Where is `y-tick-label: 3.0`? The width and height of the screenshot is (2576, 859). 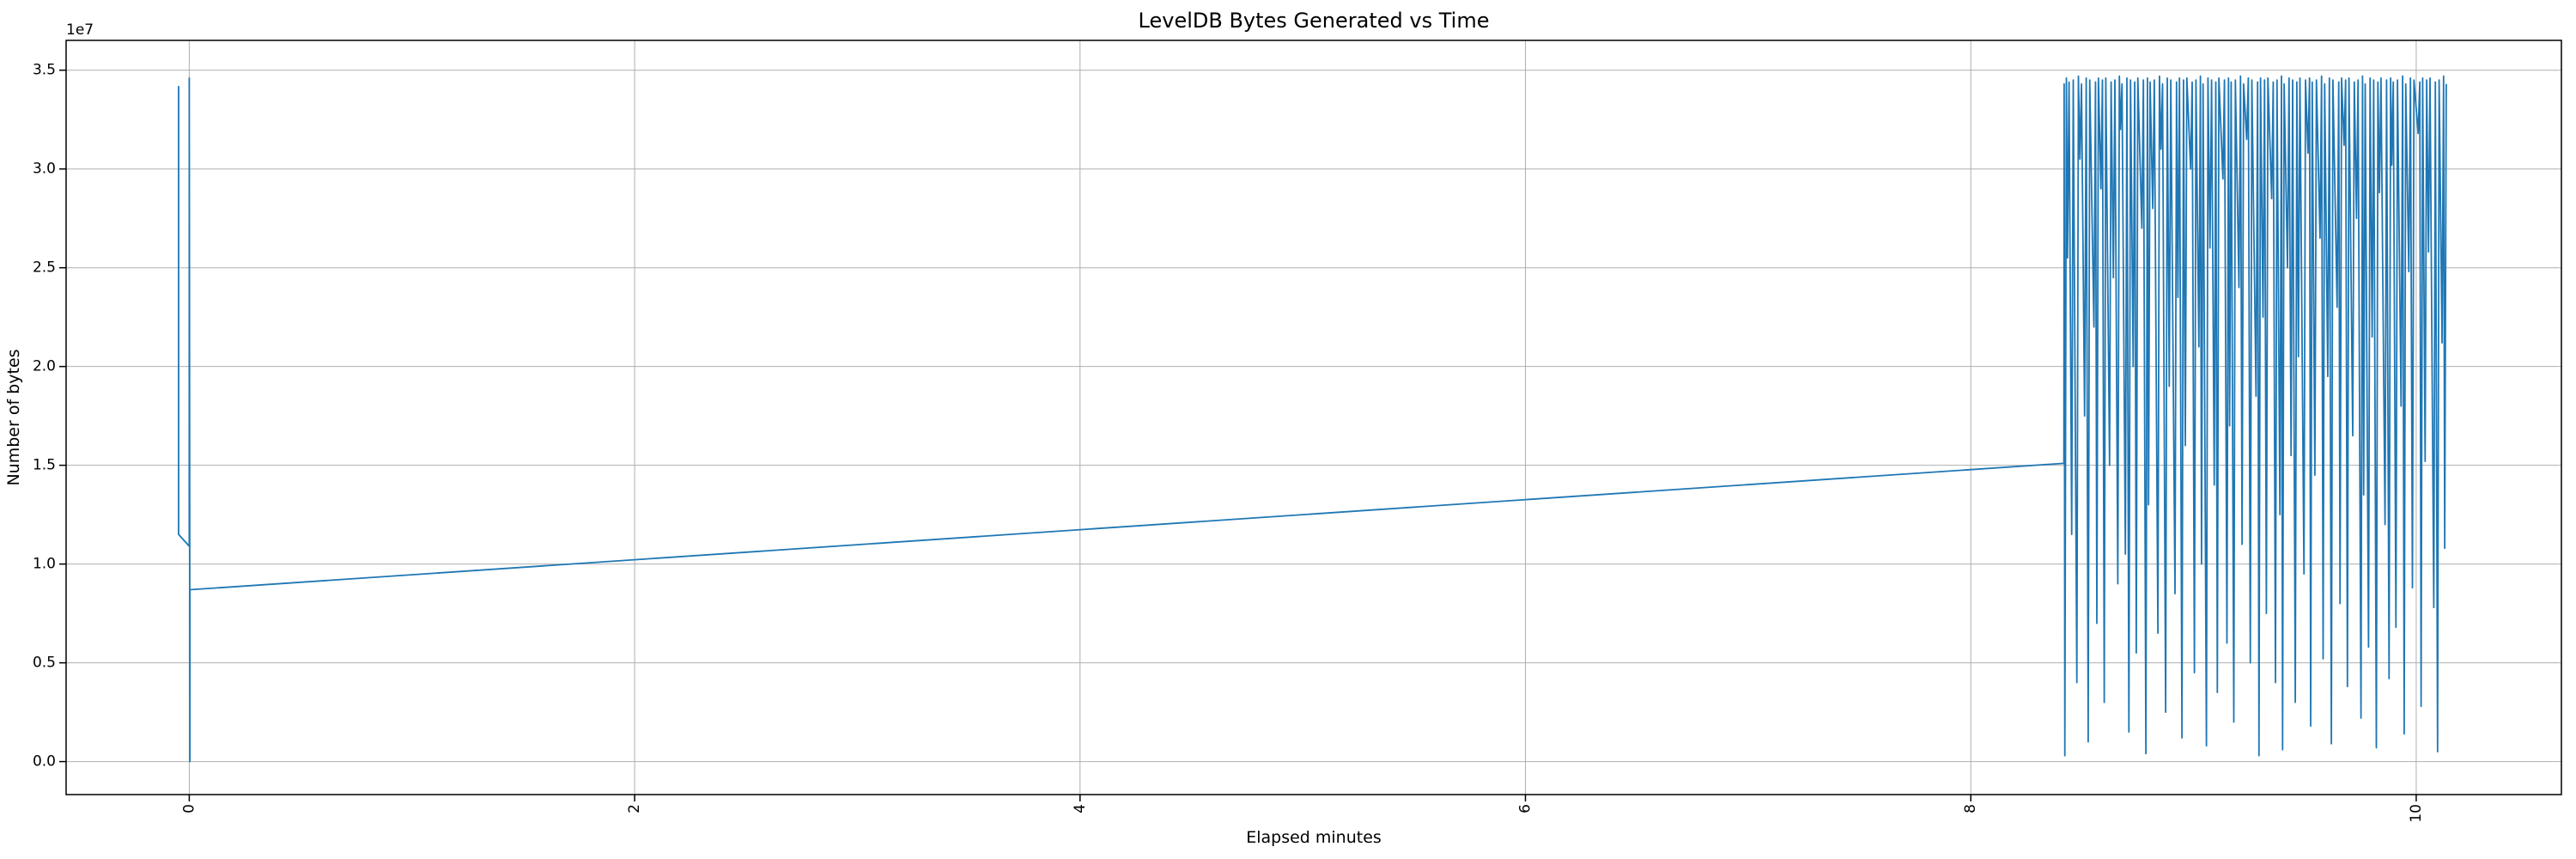 y-tick-label: 3.0 is located at coordinates (44, 170).